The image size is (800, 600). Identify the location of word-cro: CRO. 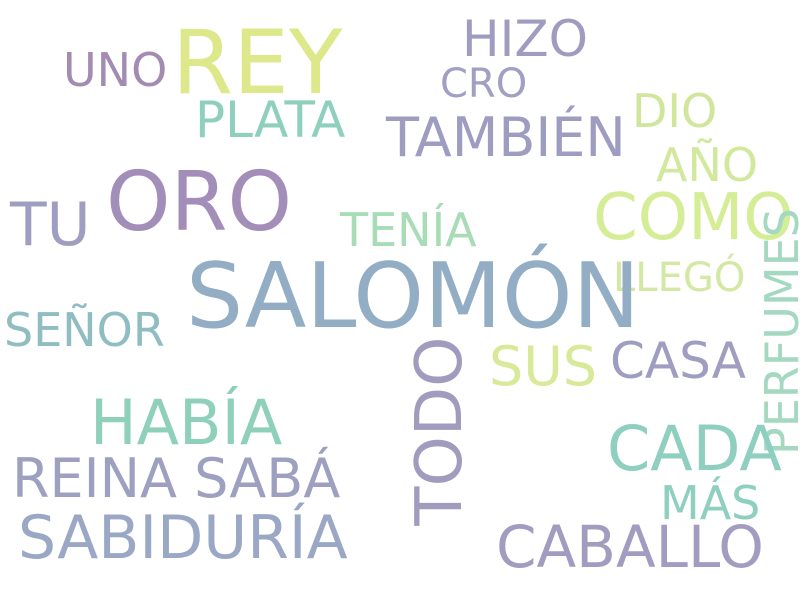
(484, 84).